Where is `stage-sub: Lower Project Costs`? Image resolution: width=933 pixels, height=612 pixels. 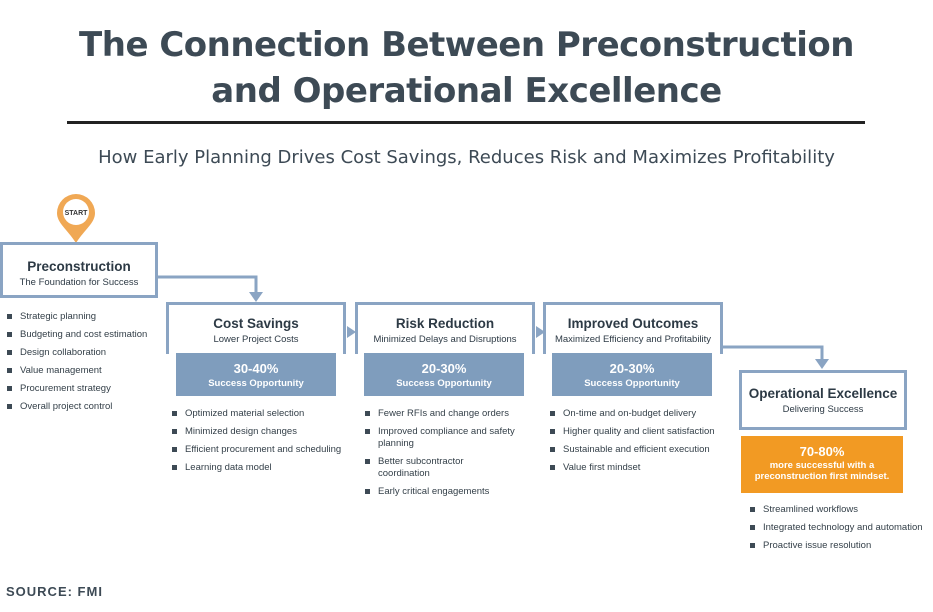 stage-sub: Lower Project Costs is located at coordinates (256, 339).